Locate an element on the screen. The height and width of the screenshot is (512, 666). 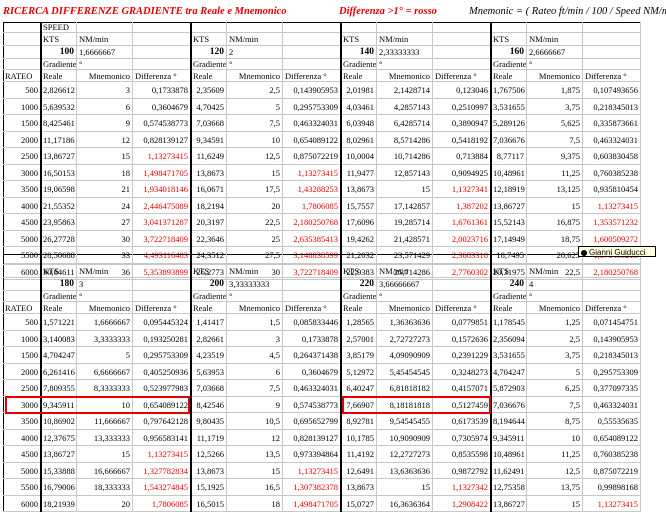
mnemonico-cell: 27 is located at coordinates (105, 222).